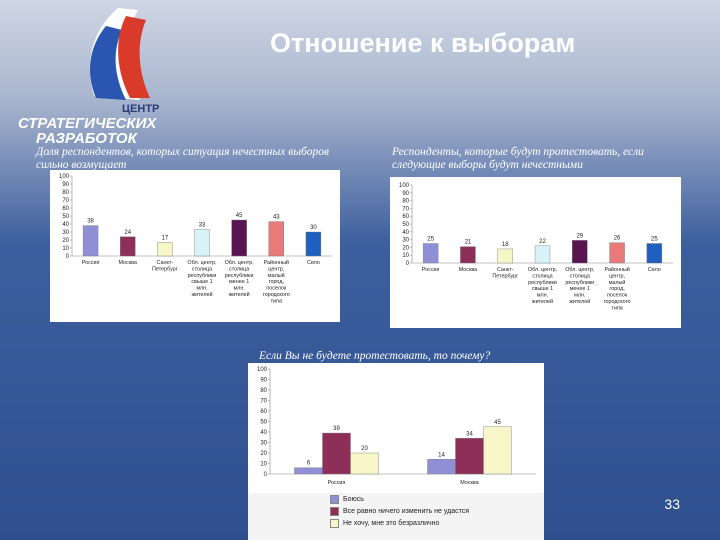  I want to click on chart2-ytick-label: 40, so click(405, 233).